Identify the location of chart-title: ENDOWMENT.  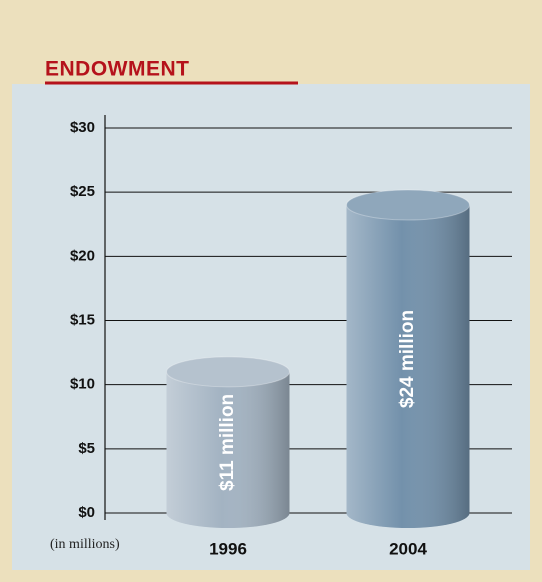
(117, 69).